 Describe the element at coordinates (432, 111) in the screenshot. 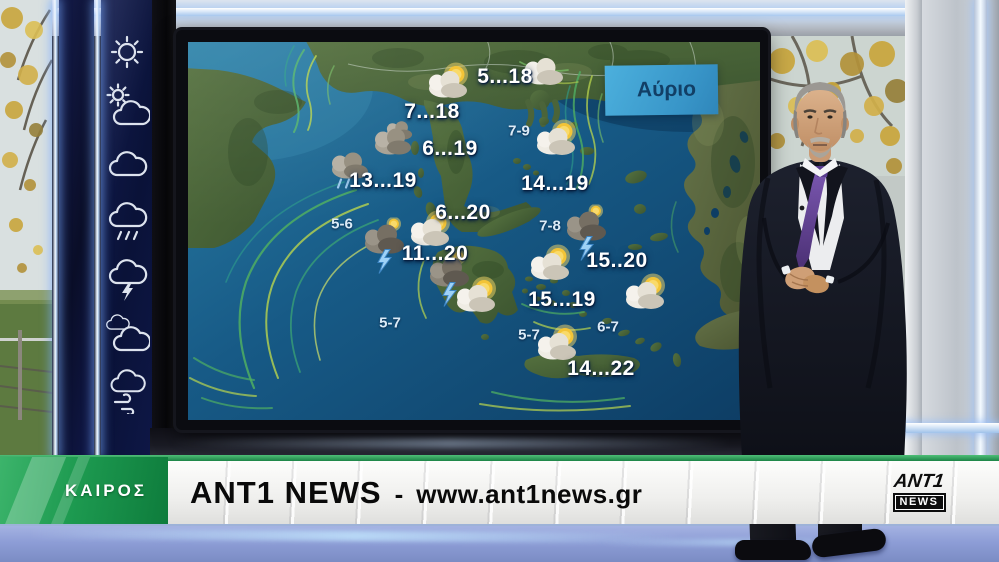

I see `temperature-range-label: 7...18` at that location.